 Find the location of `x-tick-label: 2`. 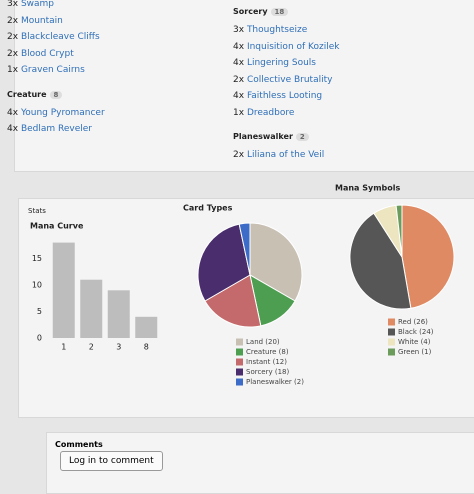

x-tick-label: 2 is located at coordinates (91, 347).